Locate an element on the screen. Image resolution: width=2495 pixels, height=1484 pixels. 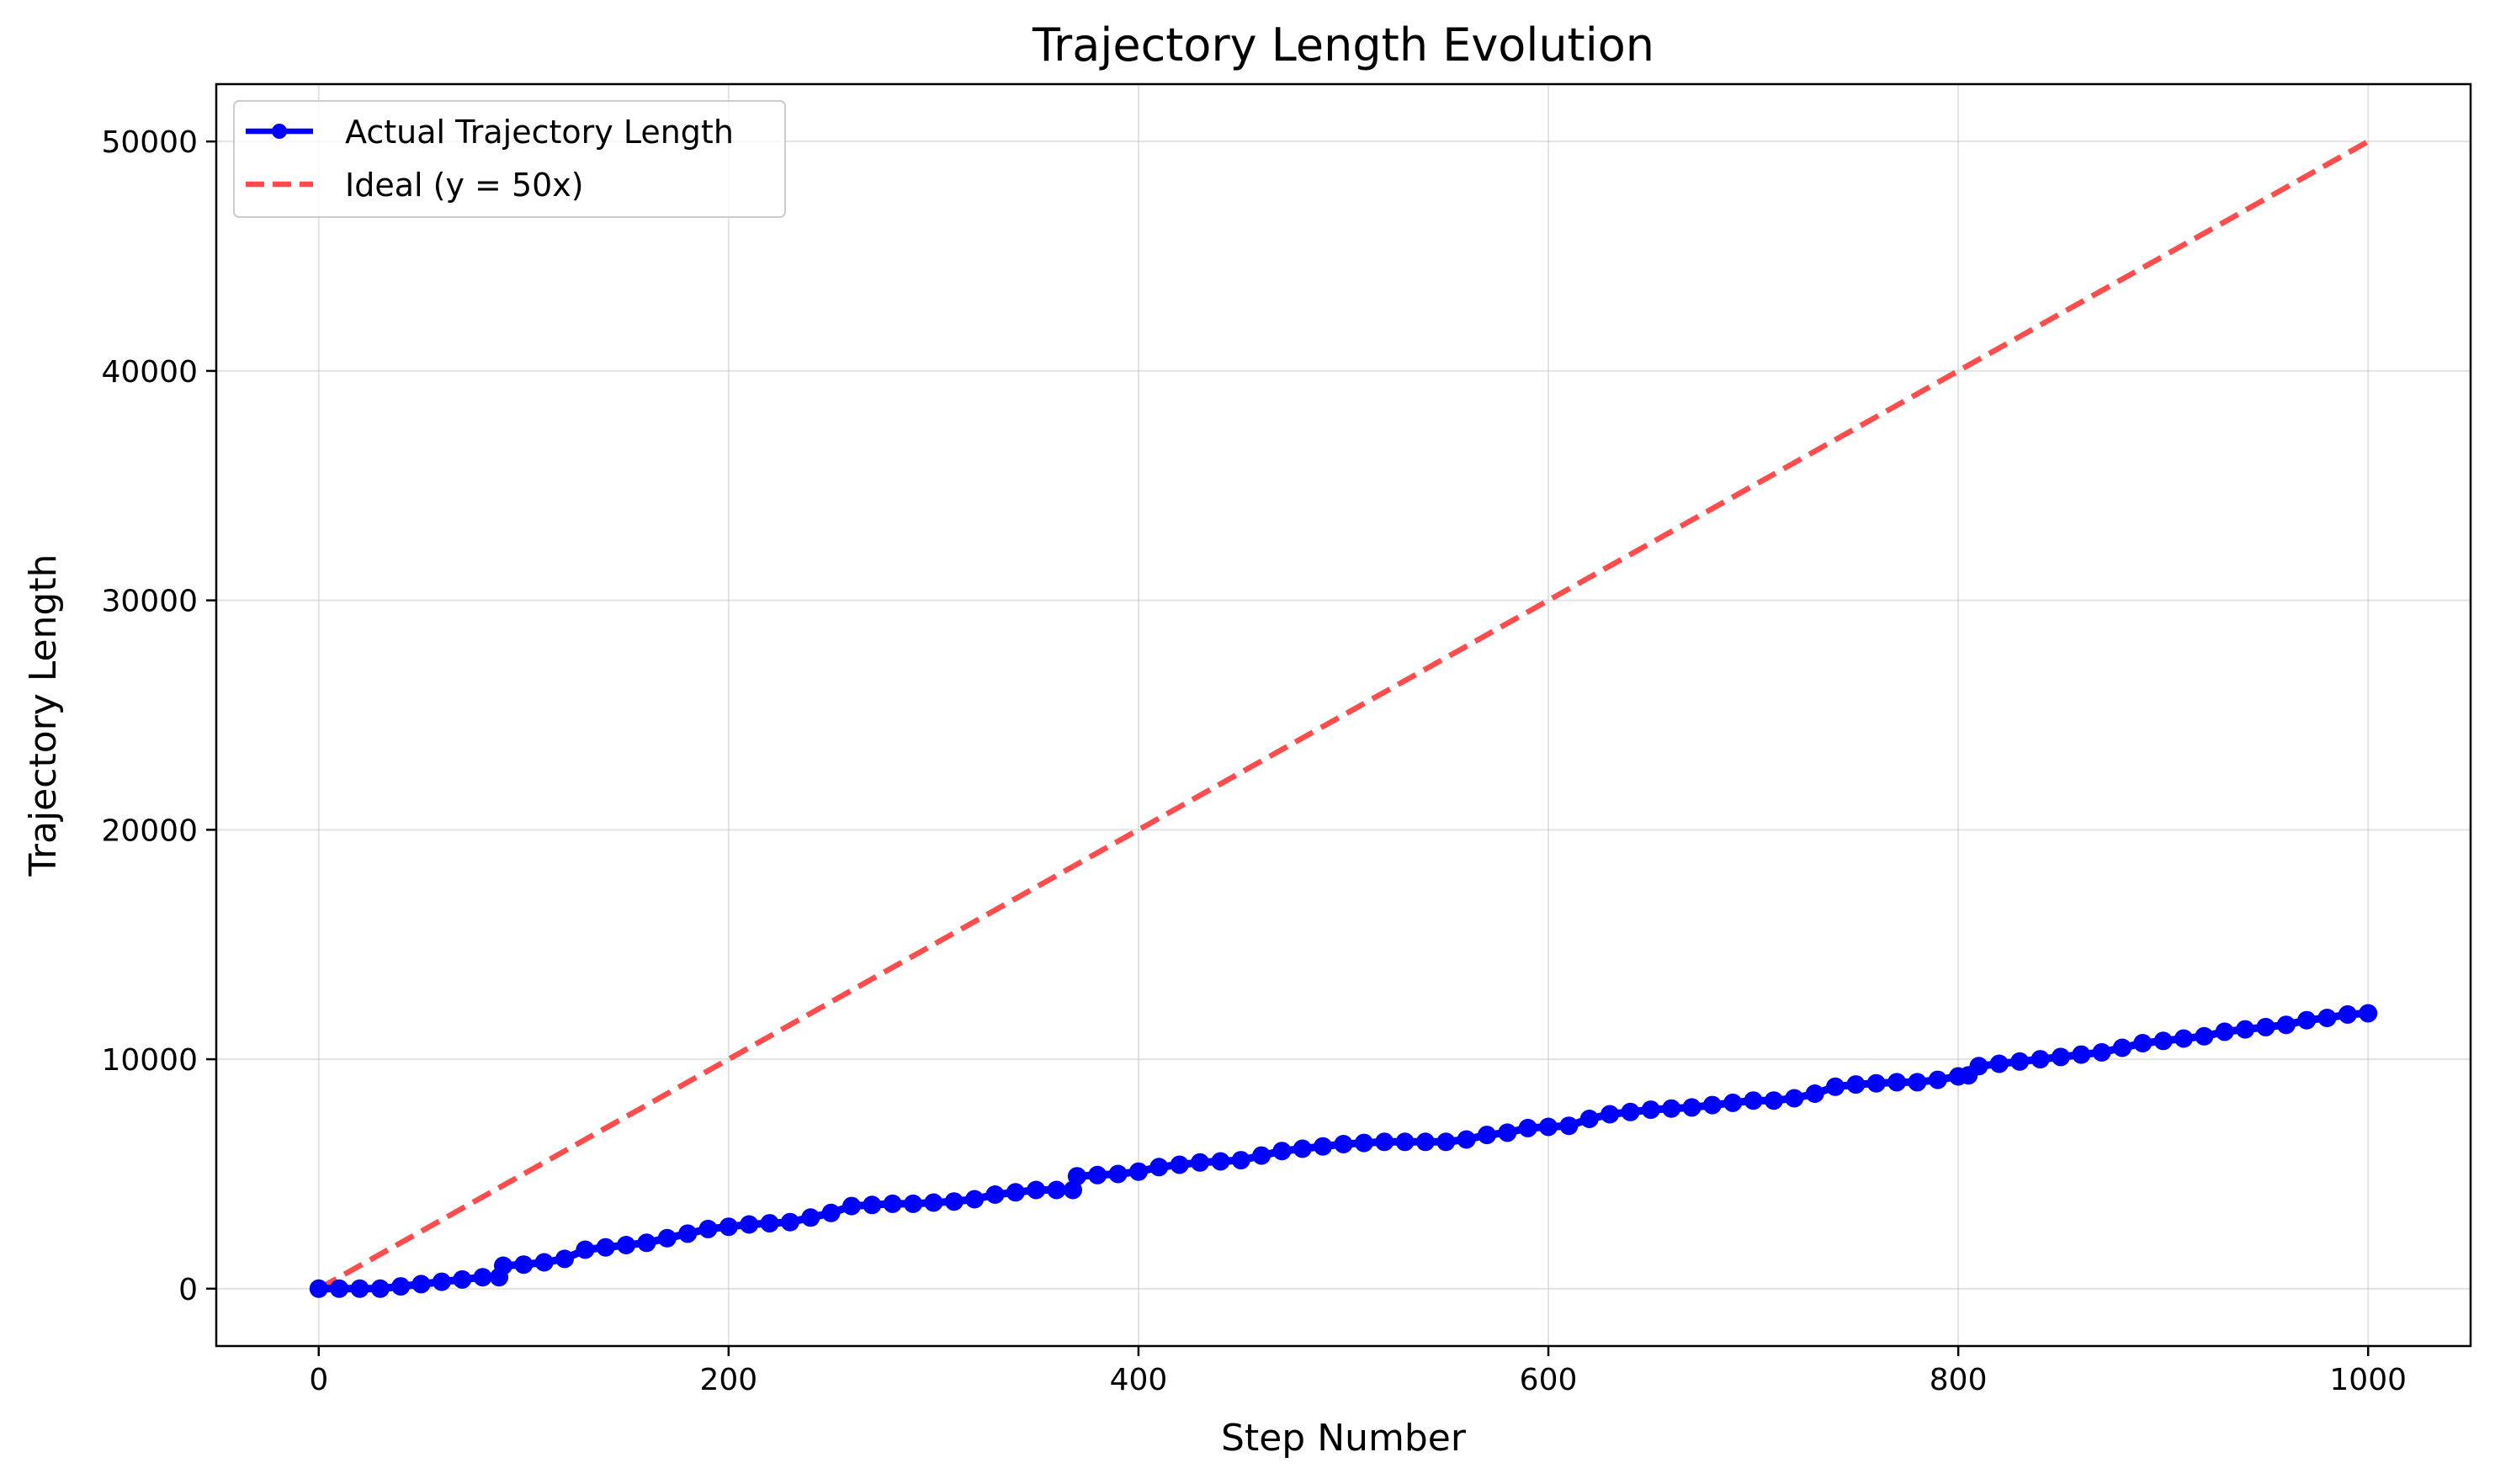
legend-entry-ideal: Ideal (y = 50x) is located at coordinates (464, 185).